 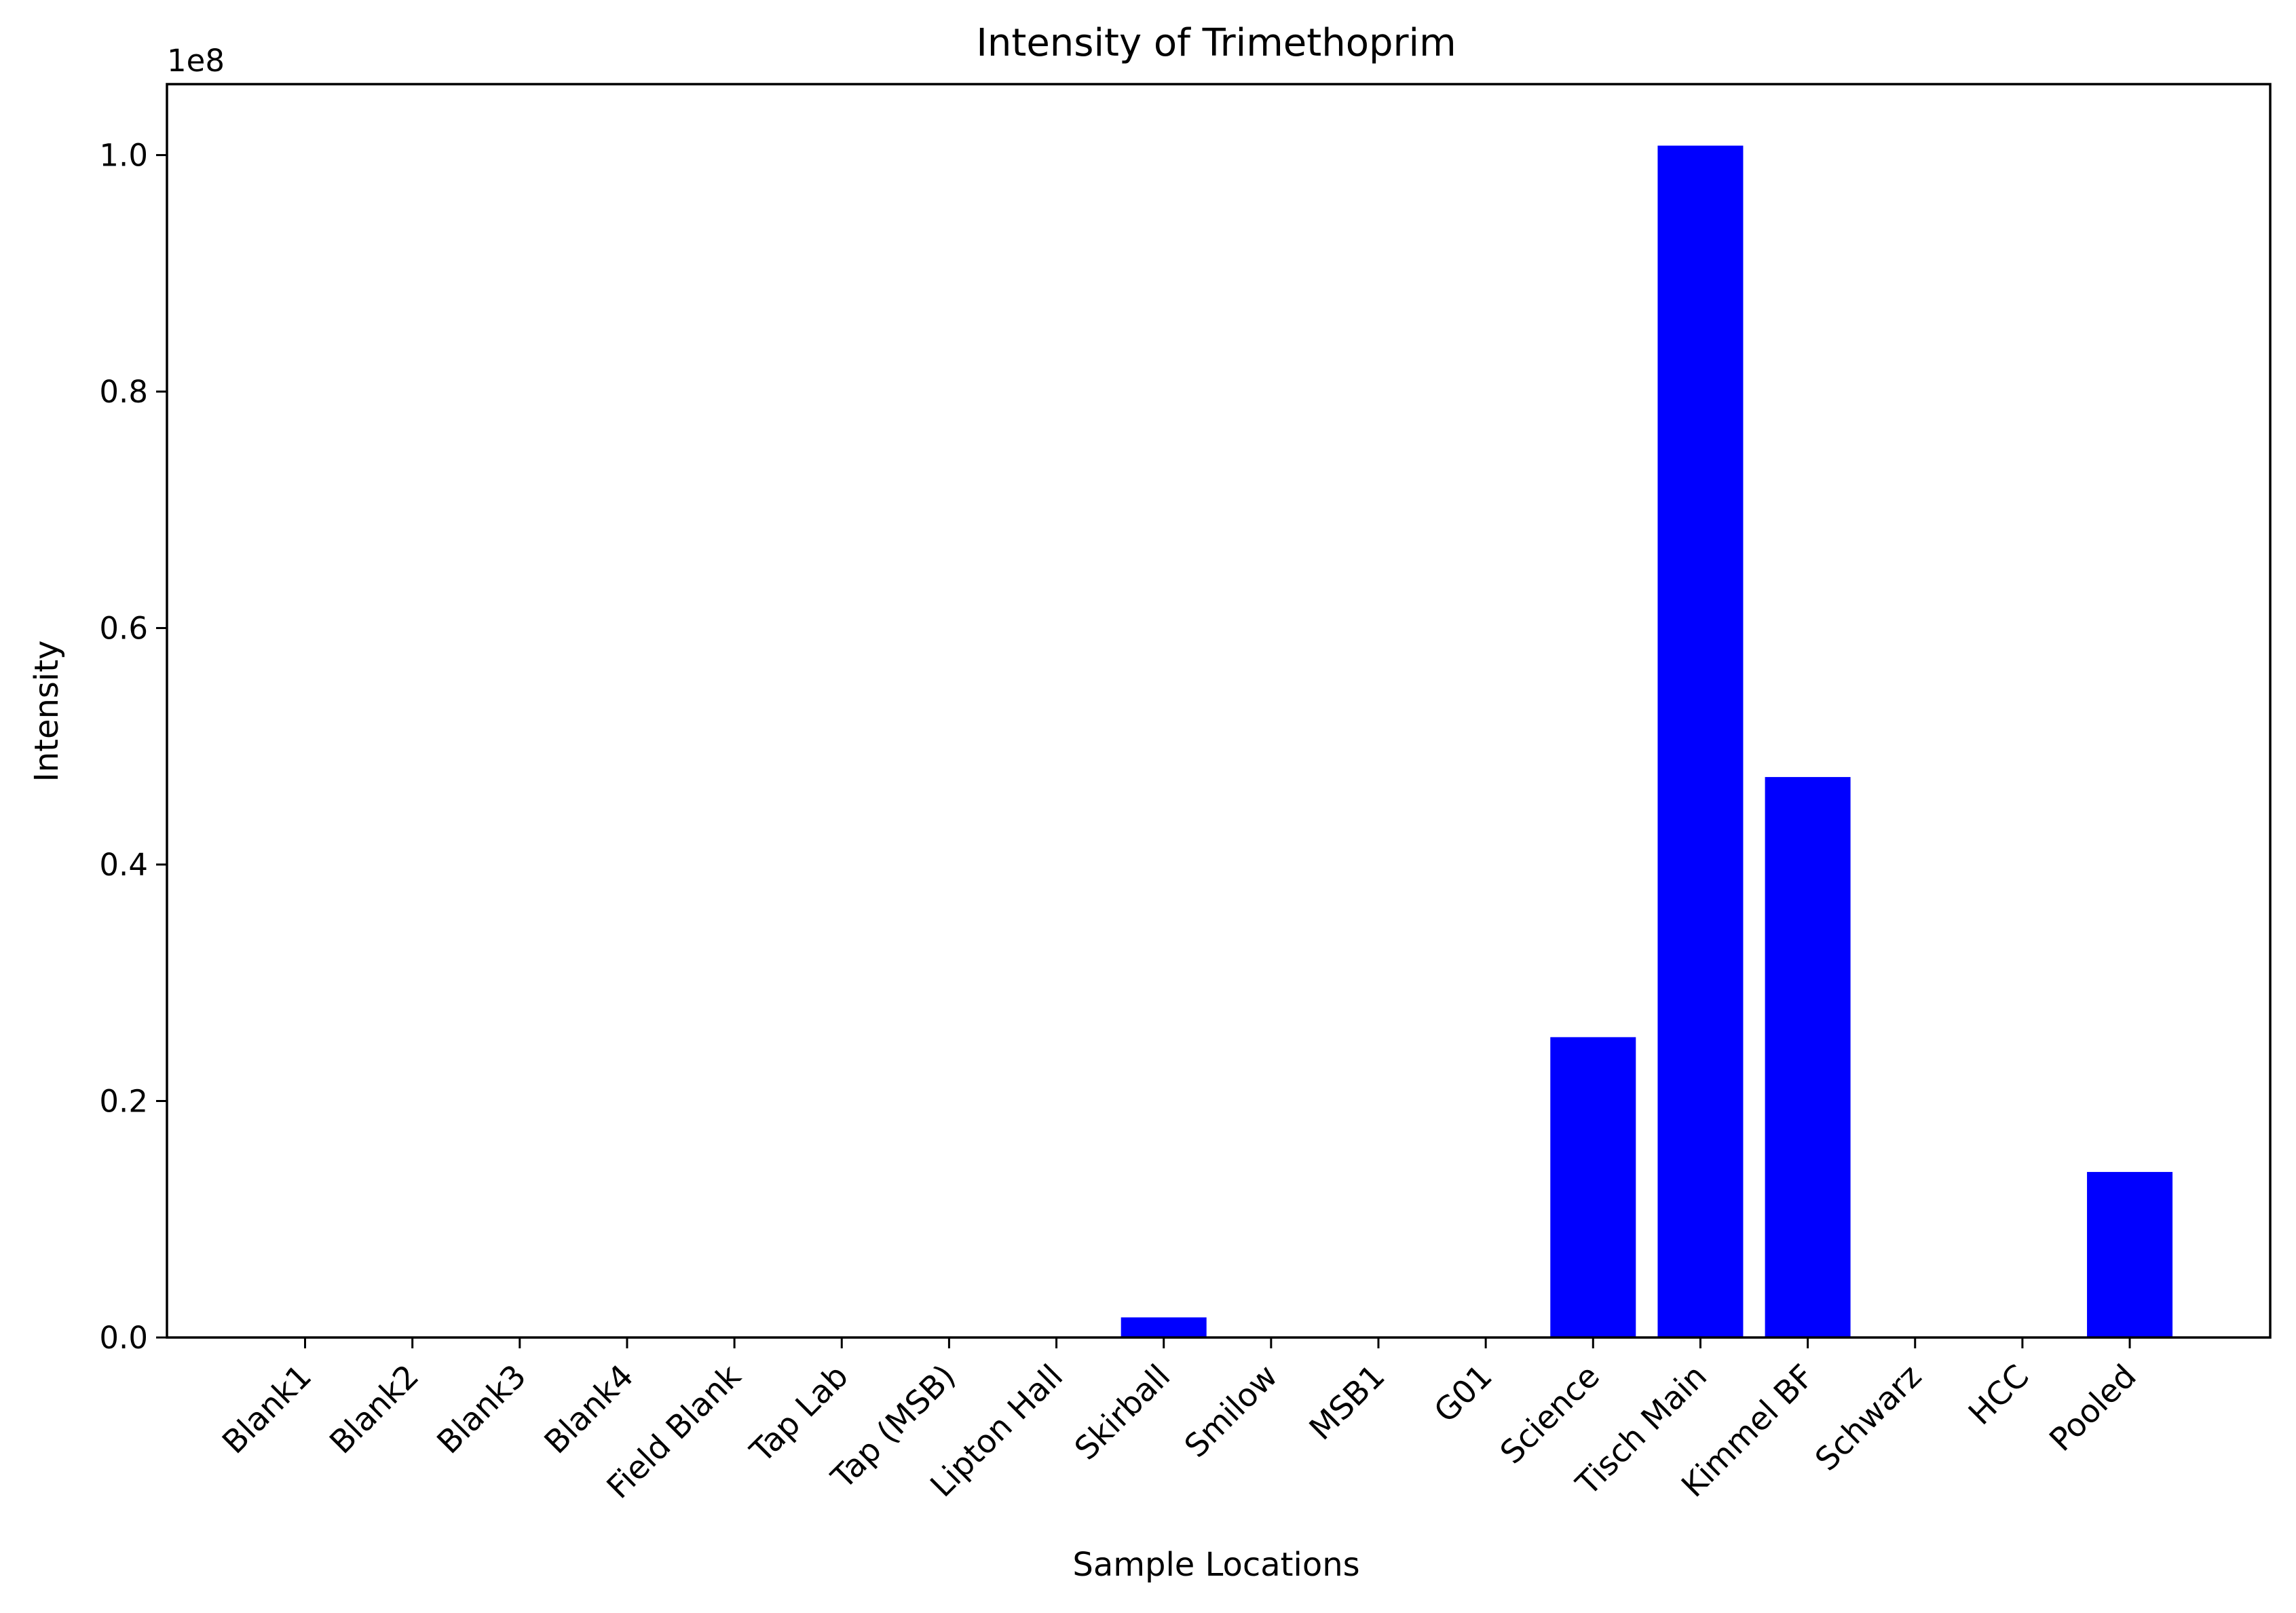 What do you see at coordinates (1215, 1565) in the screenshot?
I see `x-axis-label: Sample Locations` at bounding box center [1215, 1565].